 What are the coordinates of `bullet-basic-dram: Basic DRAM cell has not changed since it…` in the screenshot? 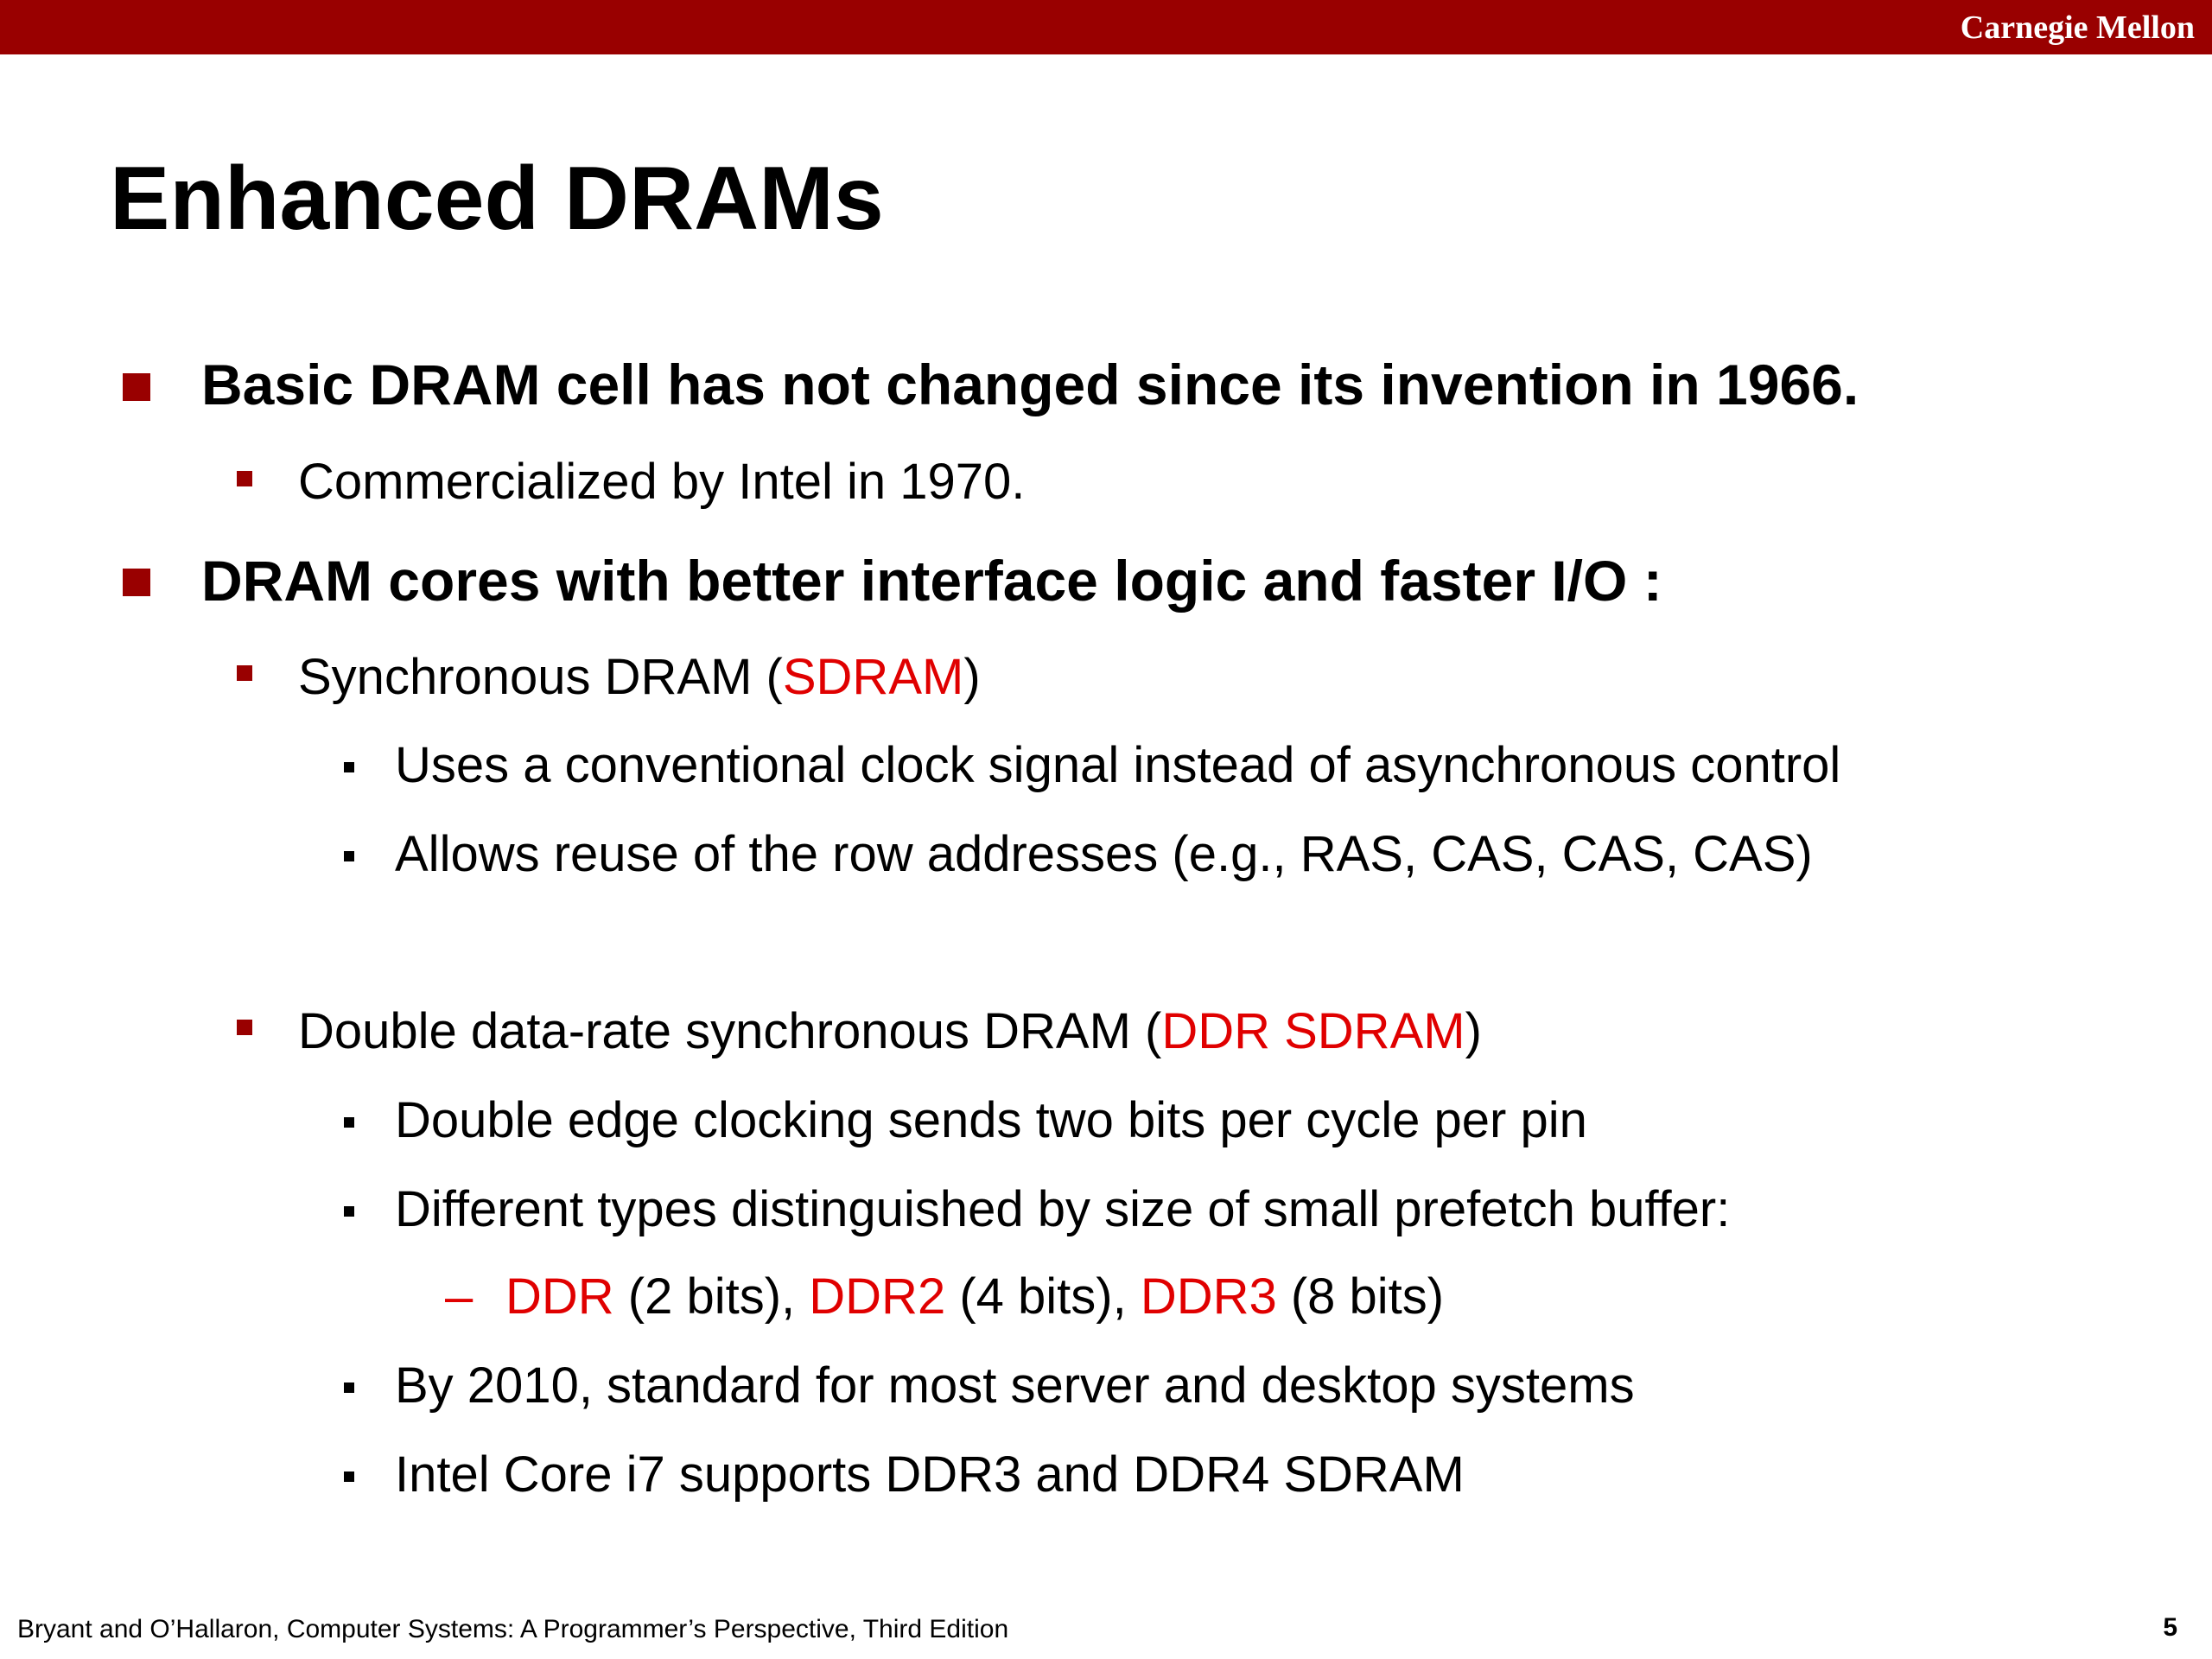 It's located at (1030, 384).